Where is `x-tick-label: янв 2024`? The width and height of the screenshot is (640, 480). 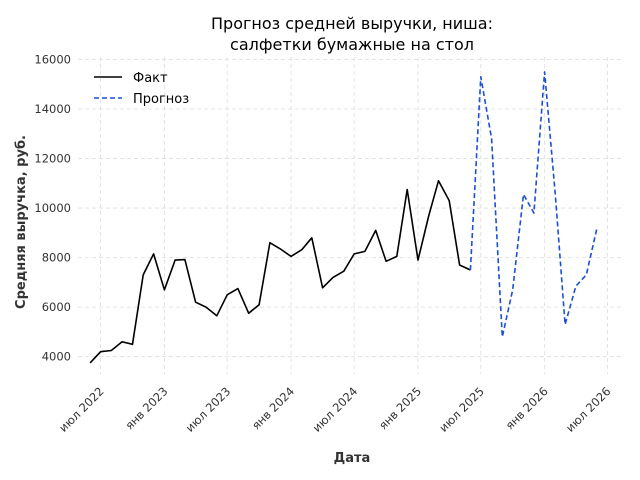
x-tick-label: янв 2024 is located at coordinates (273, 408).